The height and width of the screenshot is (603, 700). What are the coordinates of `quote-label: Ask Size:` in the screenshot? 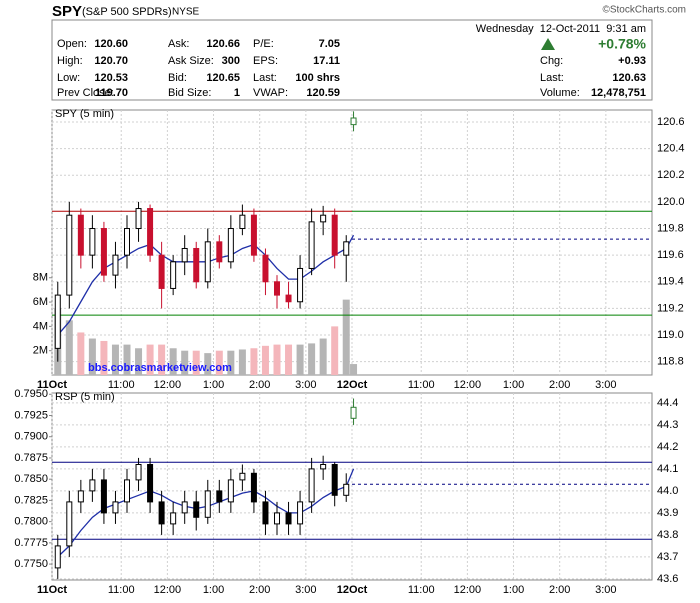 It's located at (191, 61).